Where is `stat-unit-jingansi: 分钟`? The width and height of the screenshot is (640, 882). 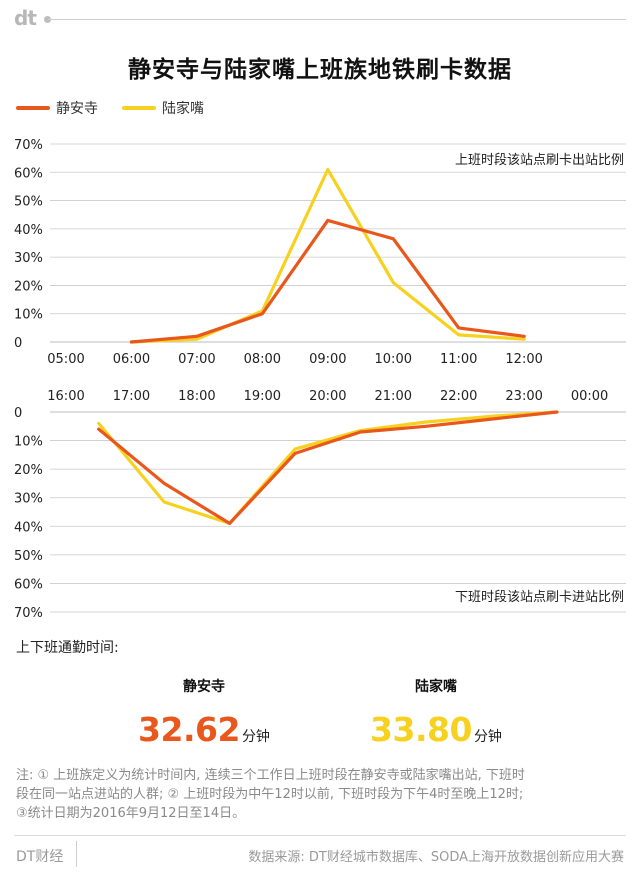
stat-unit-jingansi: 分钟 is located at coordinates (255, 737).